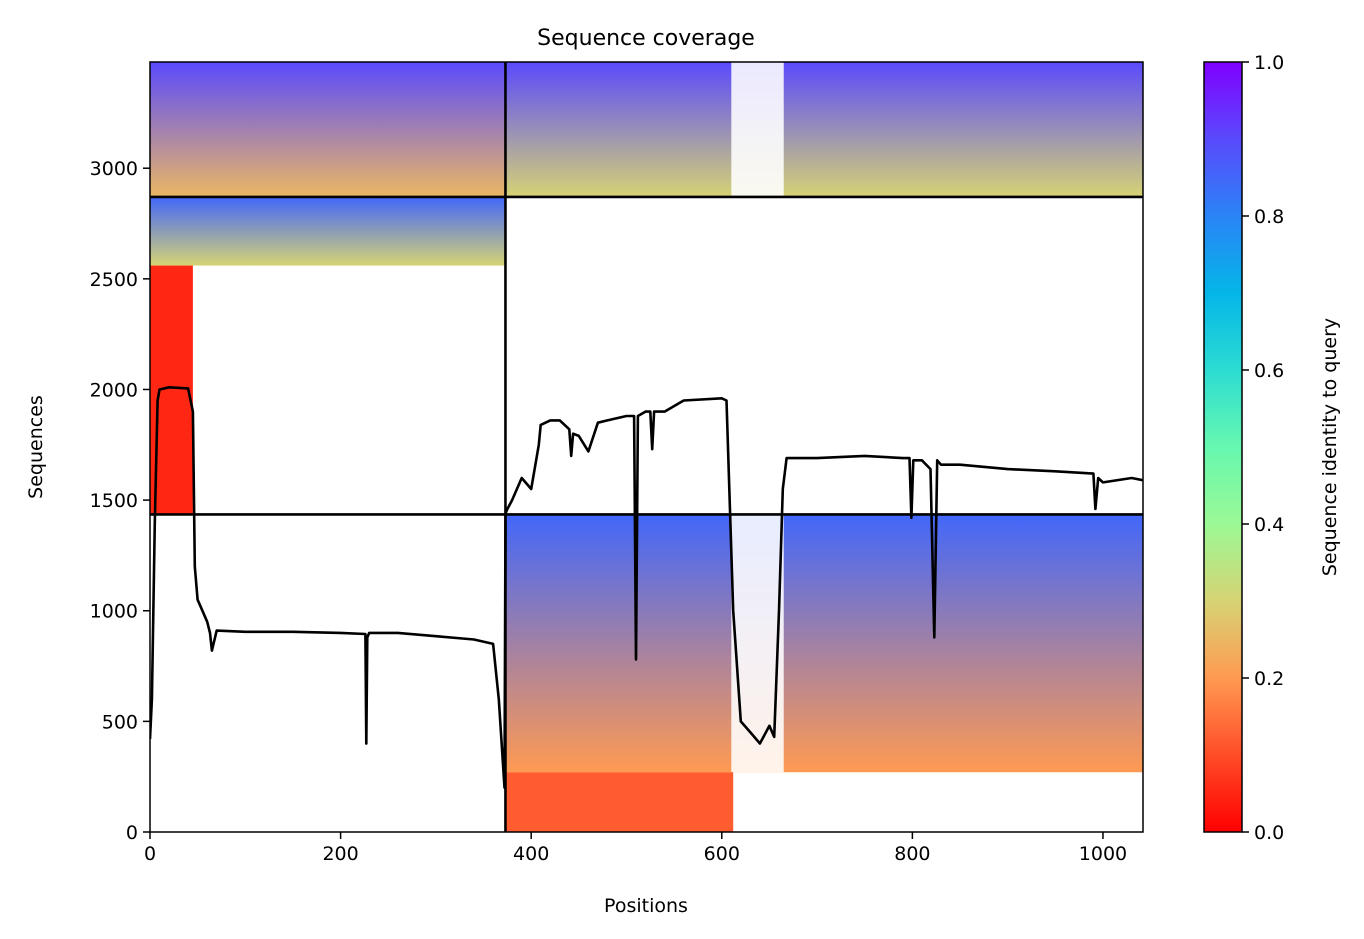 The height and width of the screenshot is (939, 1364). I want to click on x-tick-label: 0, so click(150, 854).